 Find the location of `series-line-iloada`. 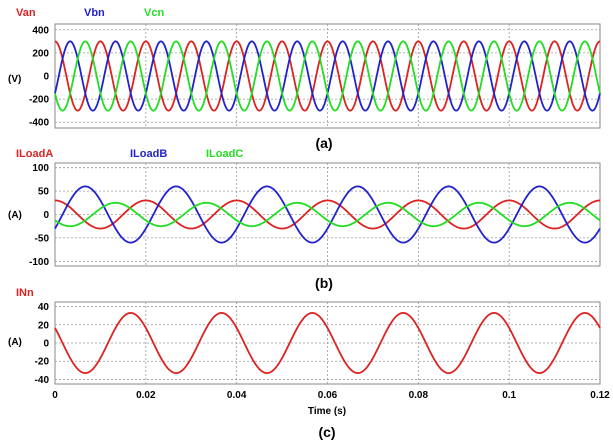

series-line-iloada is located at coordinates (327, 214).